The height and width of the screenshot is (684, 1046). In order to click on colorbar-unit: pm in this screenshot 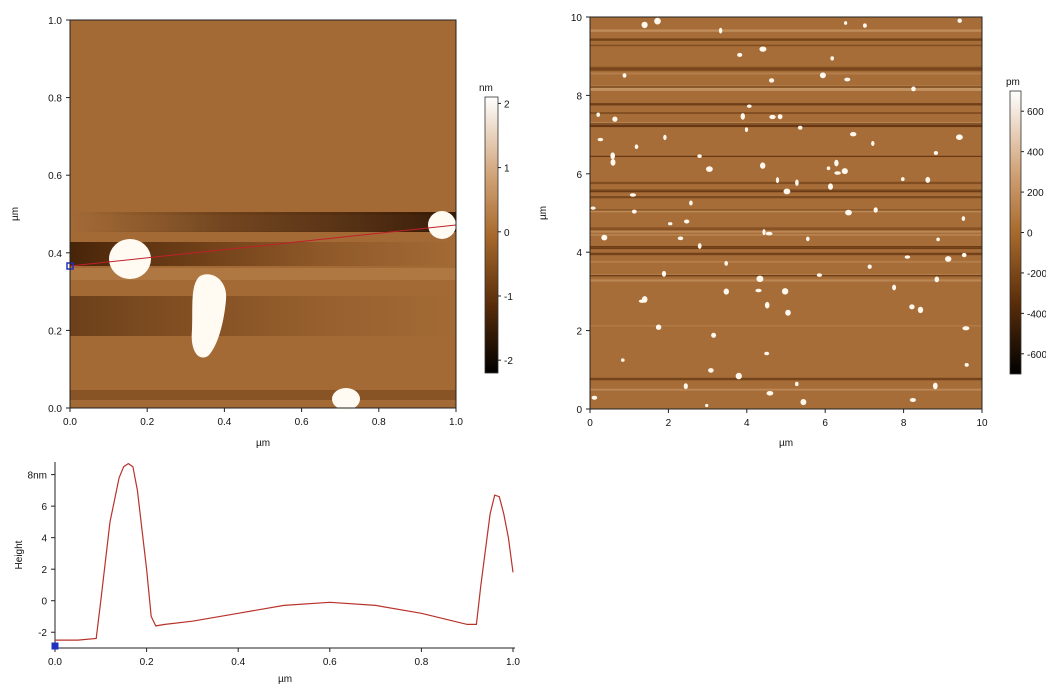, I will do `click(1013, 82)`.